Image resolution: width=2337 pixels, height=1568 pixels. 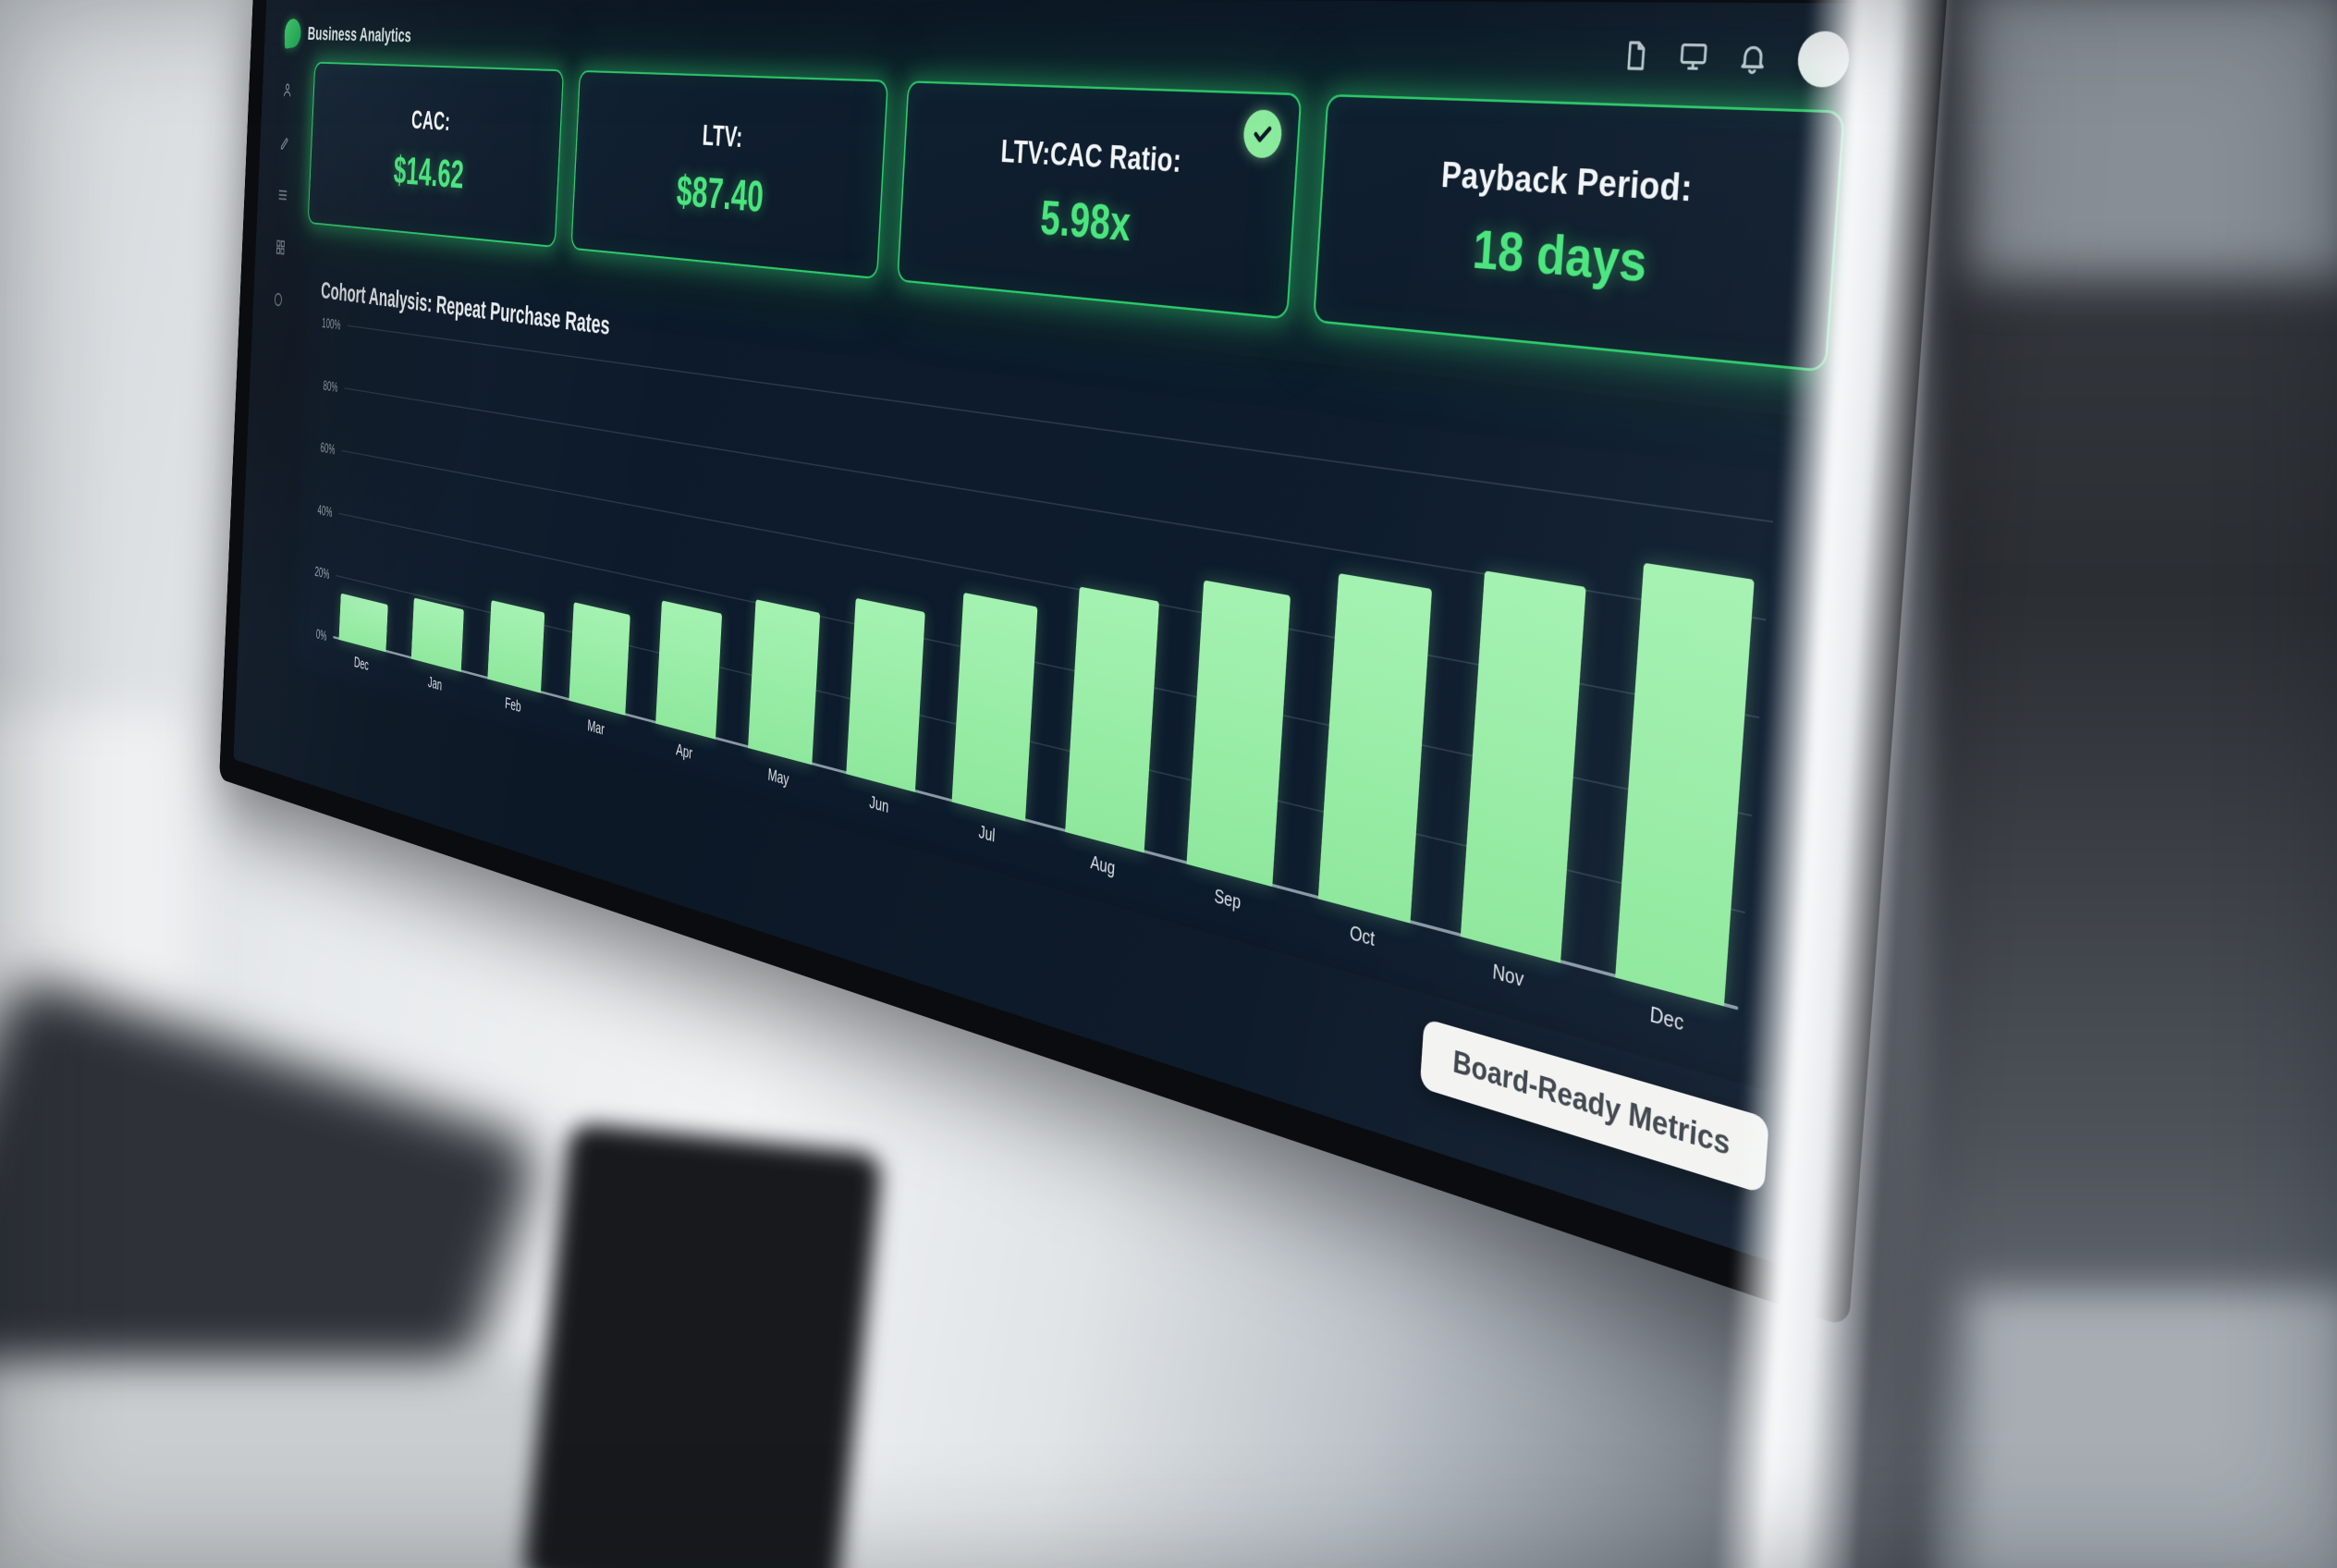 What do you see at coordinates (702, 1344) in the screenshot?
I see `monitor-stand` at bounding box center [702, 1344].